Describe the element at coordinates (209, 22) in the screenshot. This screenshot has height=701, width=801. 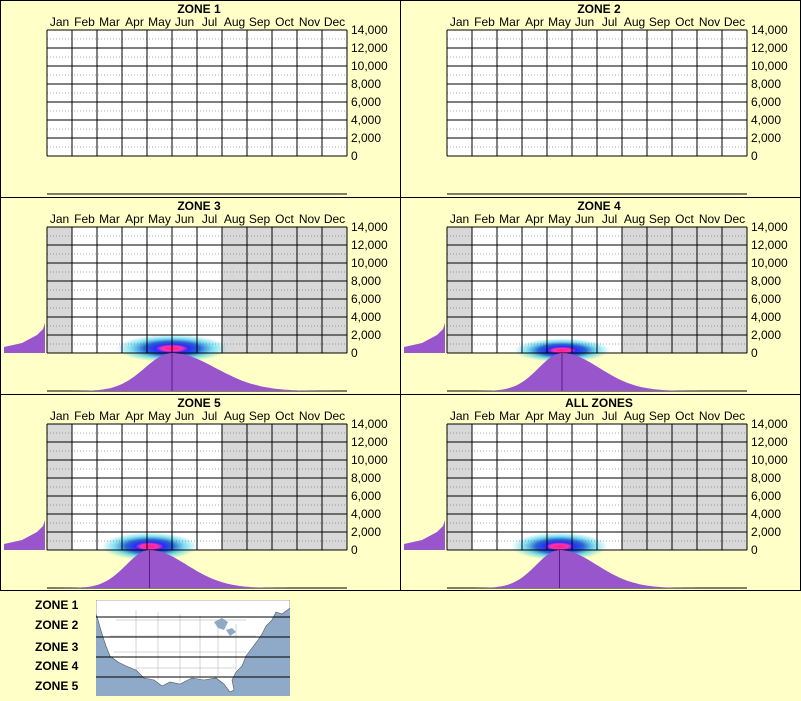
I see `month-label-jul: Jul` at that location.